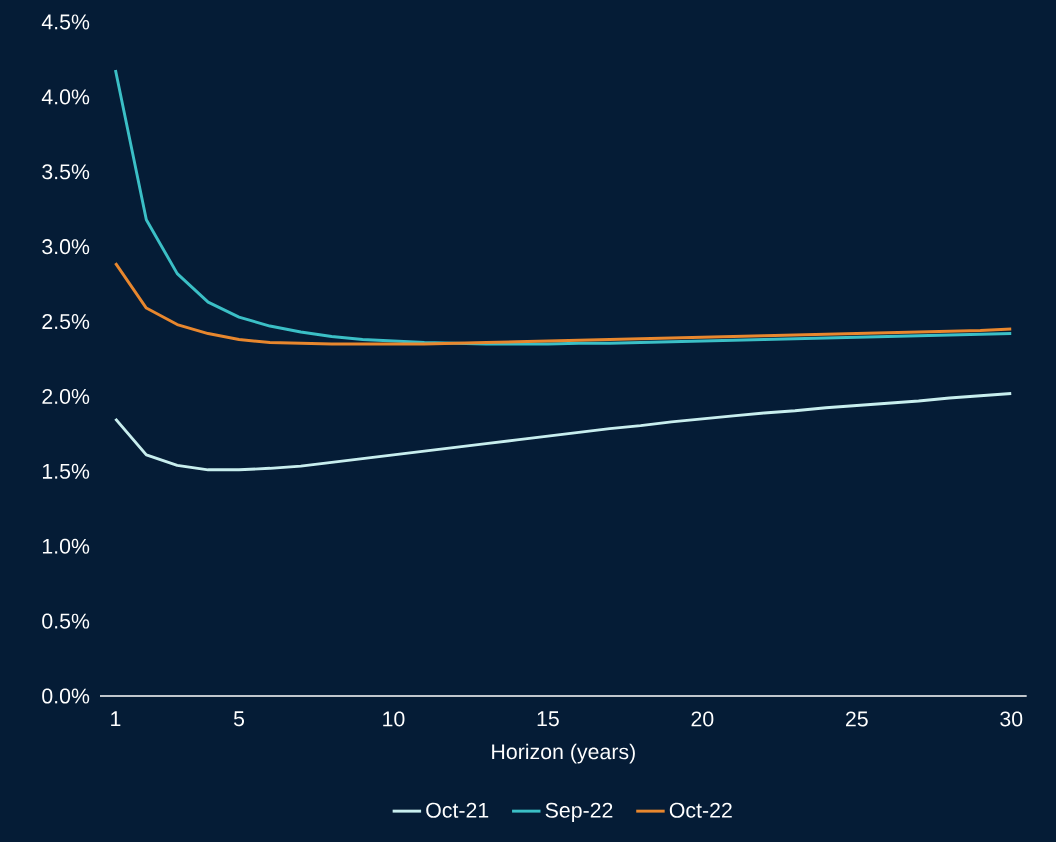 This screenshot has width=1056, height=842. Describe the element at coordinates (563, 431) in the screenshot. I see `line-series` at that location.